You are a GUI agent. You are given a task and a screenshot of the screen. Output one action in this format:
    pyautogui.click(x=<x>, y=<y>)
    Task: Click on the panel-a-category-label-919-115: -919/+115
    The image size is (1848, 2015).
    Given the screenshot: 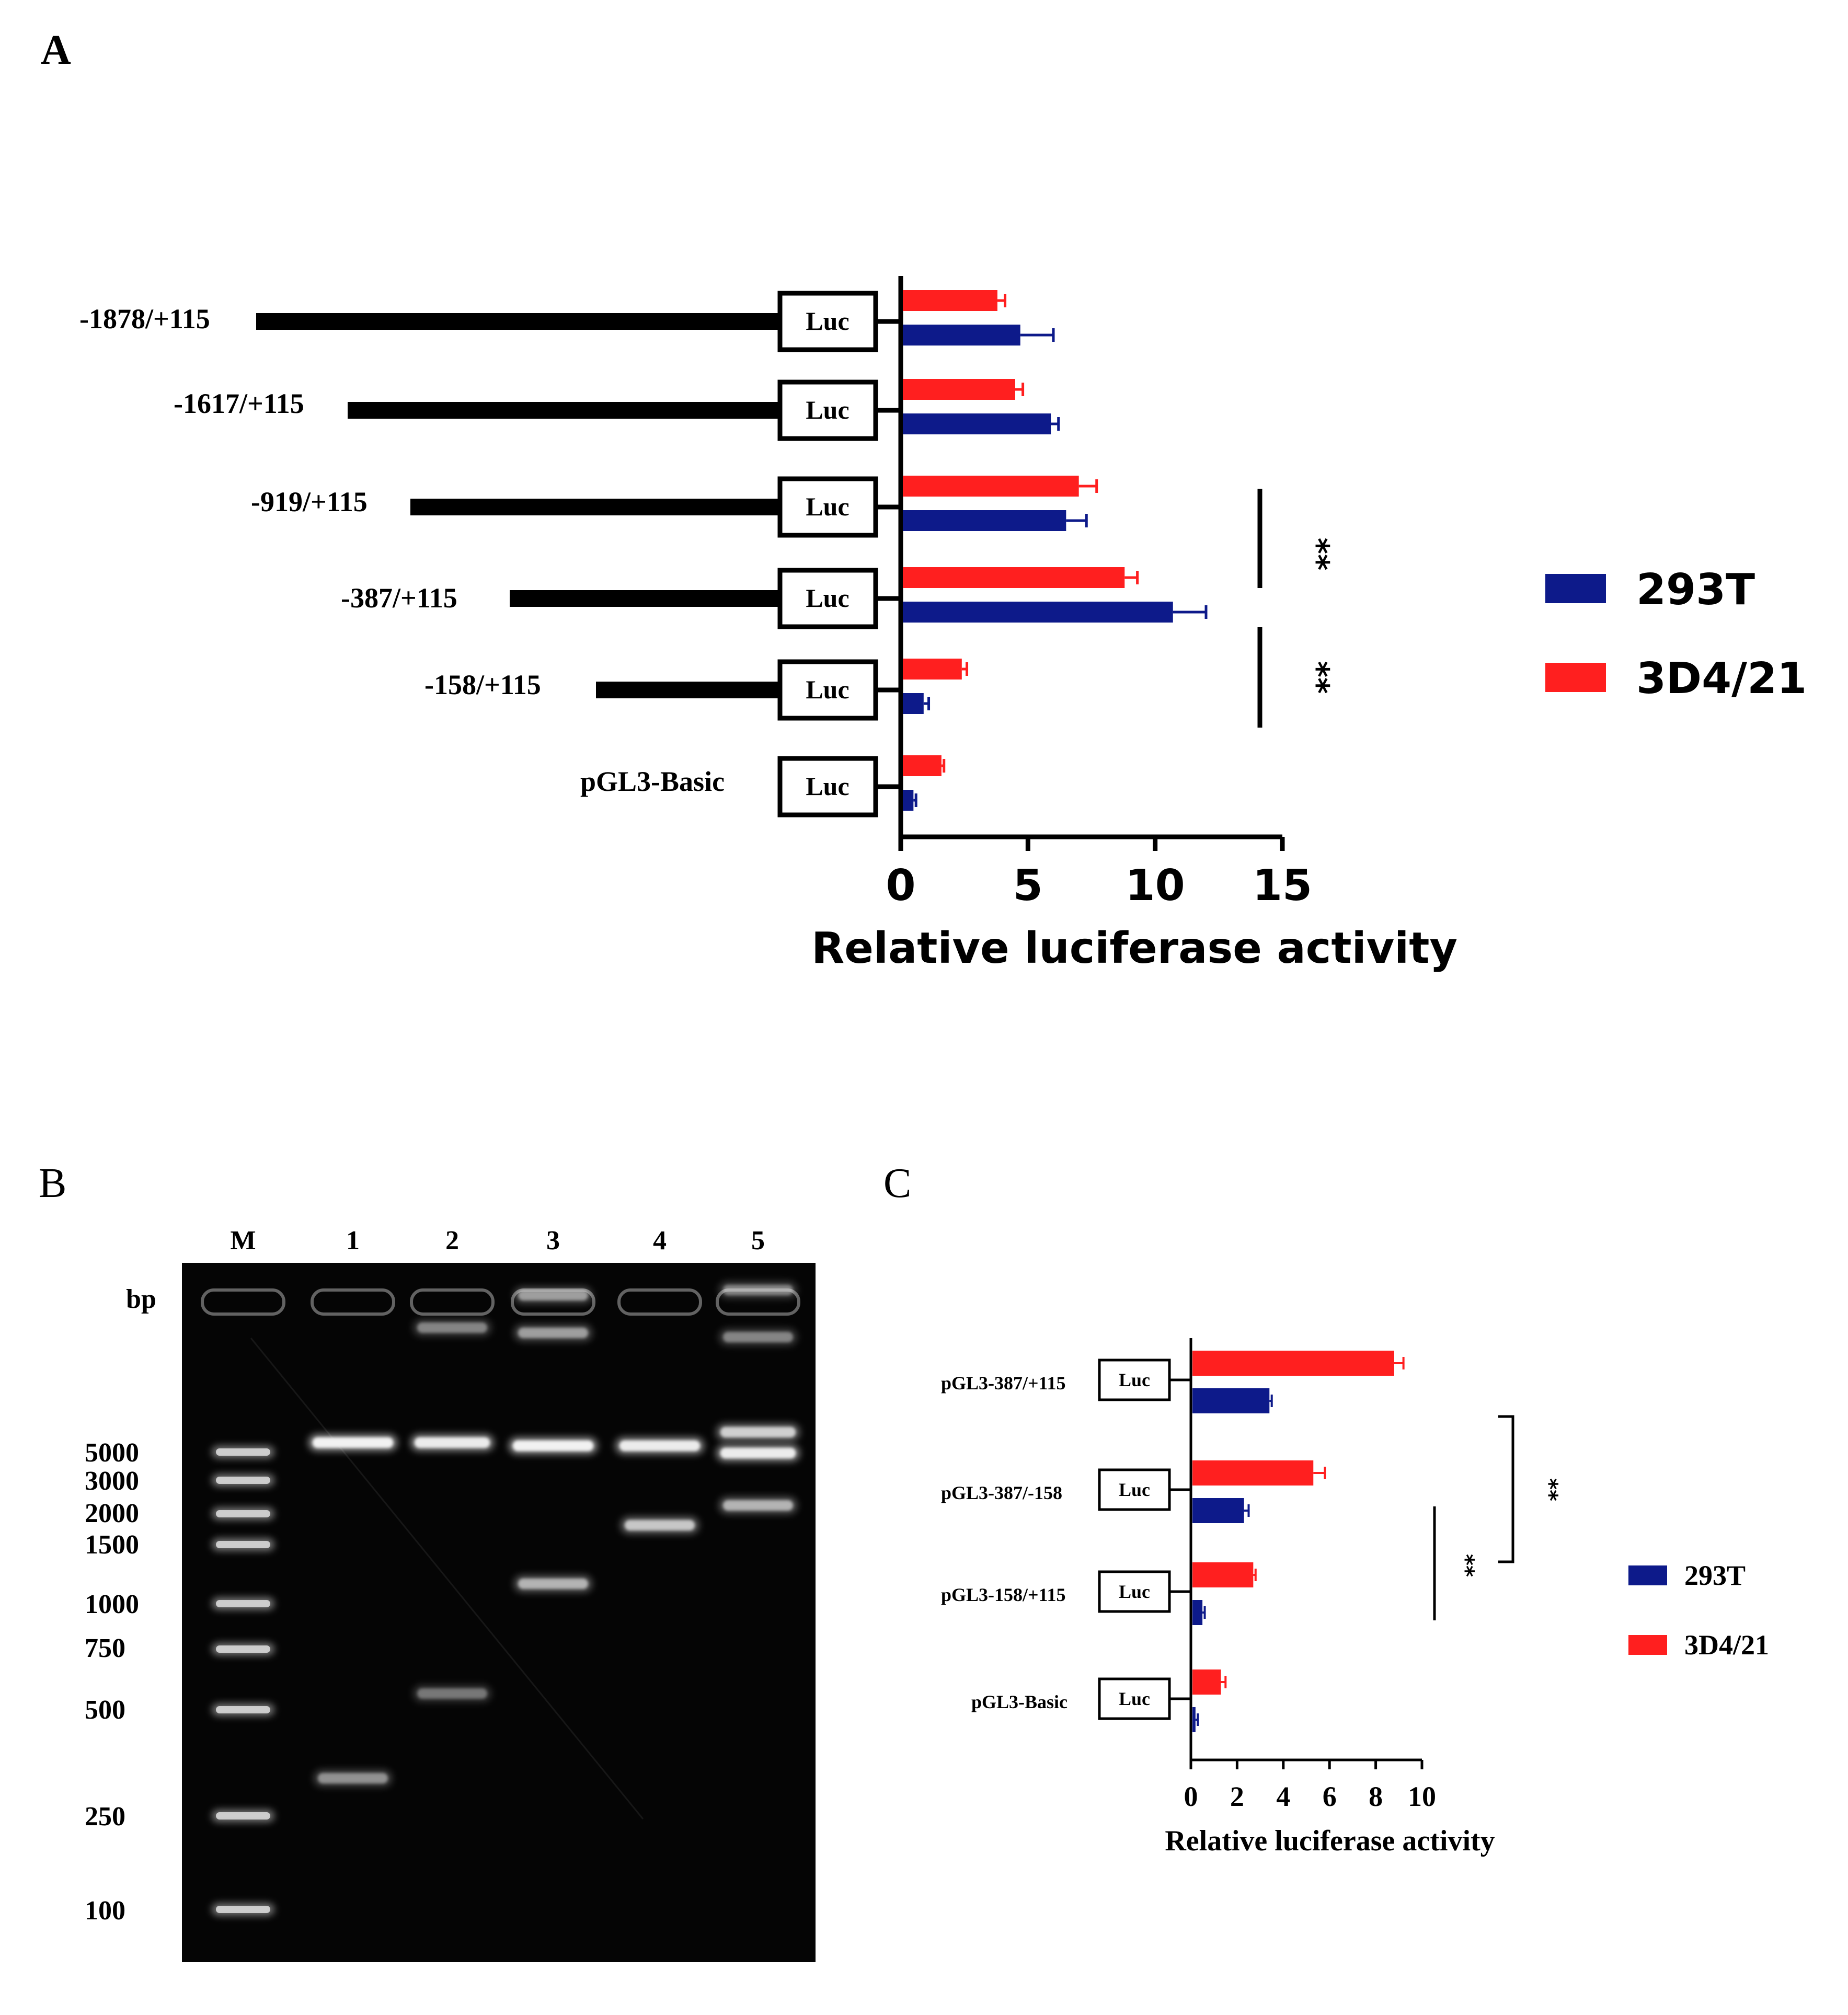 What is the action you would take?
    pyautogui.click(x=309, y=502)
    